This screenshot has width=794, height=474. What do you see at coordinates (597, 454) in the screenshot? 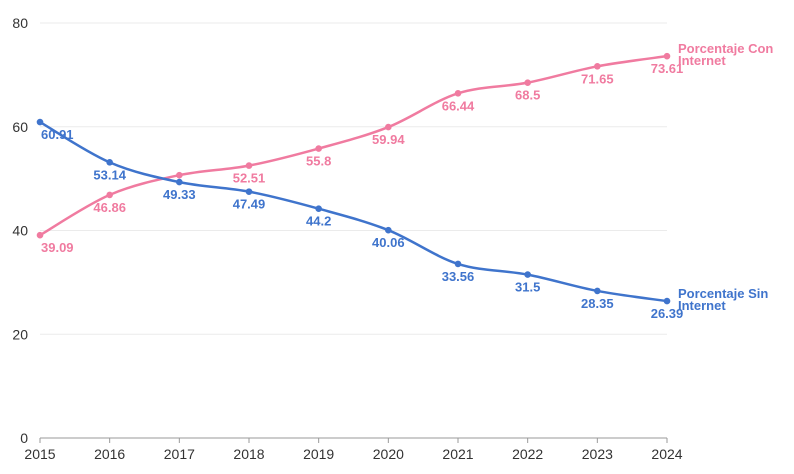
I see `x-tick-label: 2023` at bounding box center [597, 454].